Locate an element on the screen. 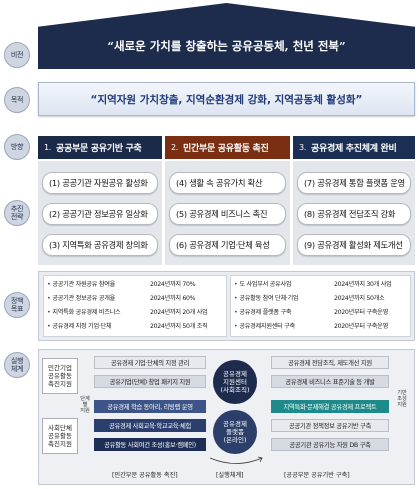  policy-goal-label: • 공유경제지원센터 구축 is located at coordinates (264, 326).